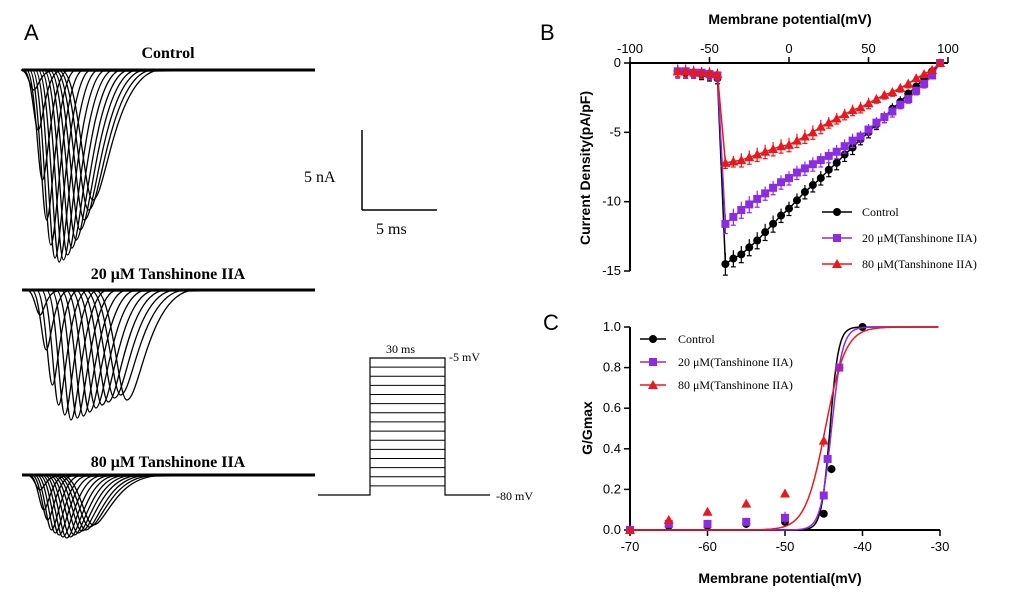 The image size is (1024, 594). I want to click on panel-b-series, so click(809, 167).